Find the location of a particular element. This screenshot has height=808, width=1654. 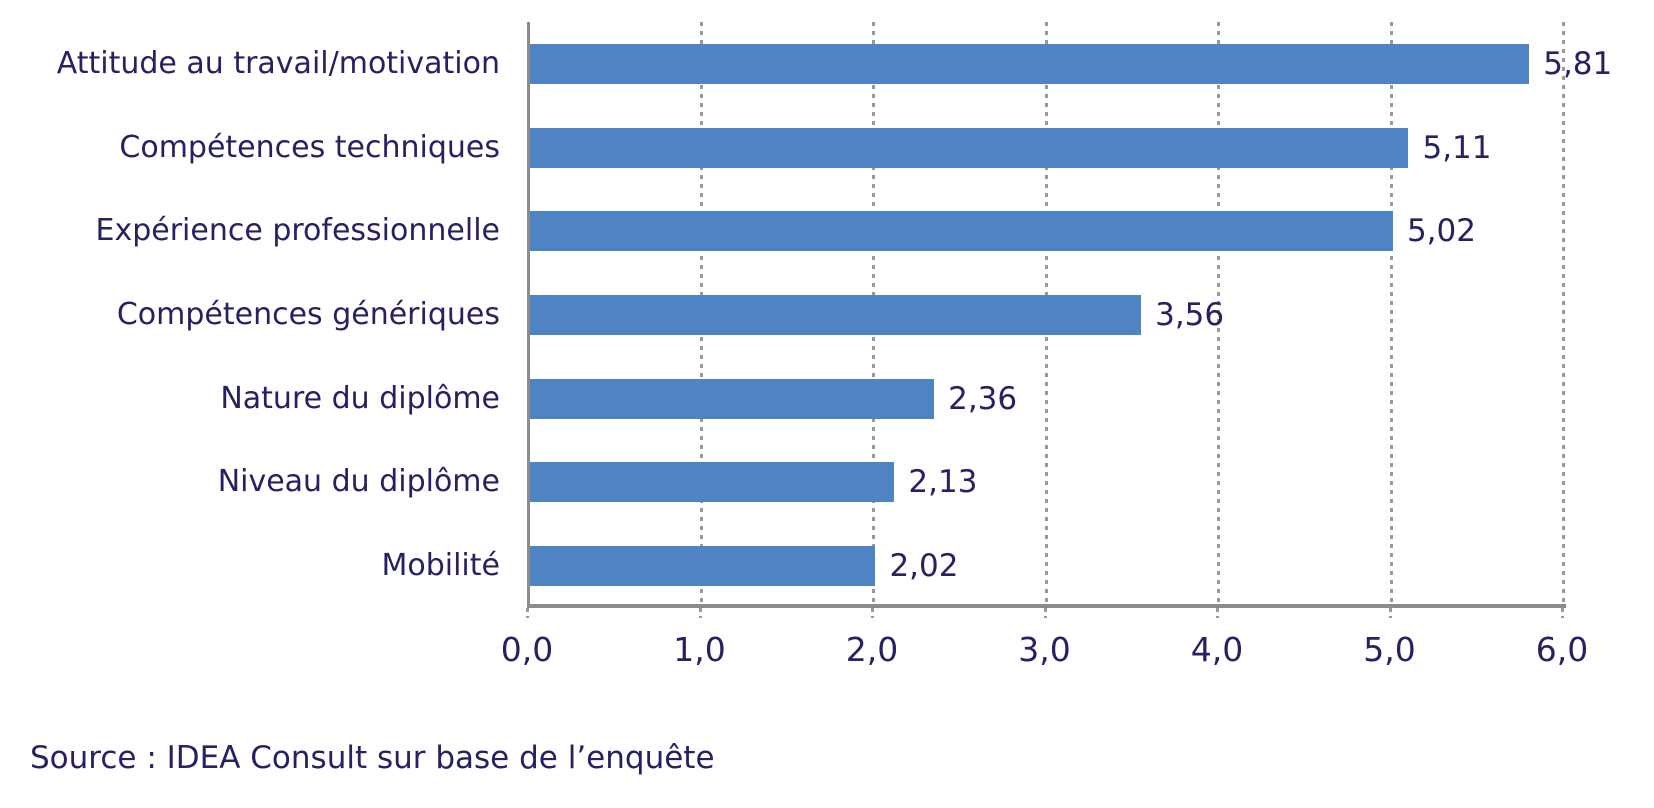

value-label: 5,81 is located at coordinates (1578, 63).